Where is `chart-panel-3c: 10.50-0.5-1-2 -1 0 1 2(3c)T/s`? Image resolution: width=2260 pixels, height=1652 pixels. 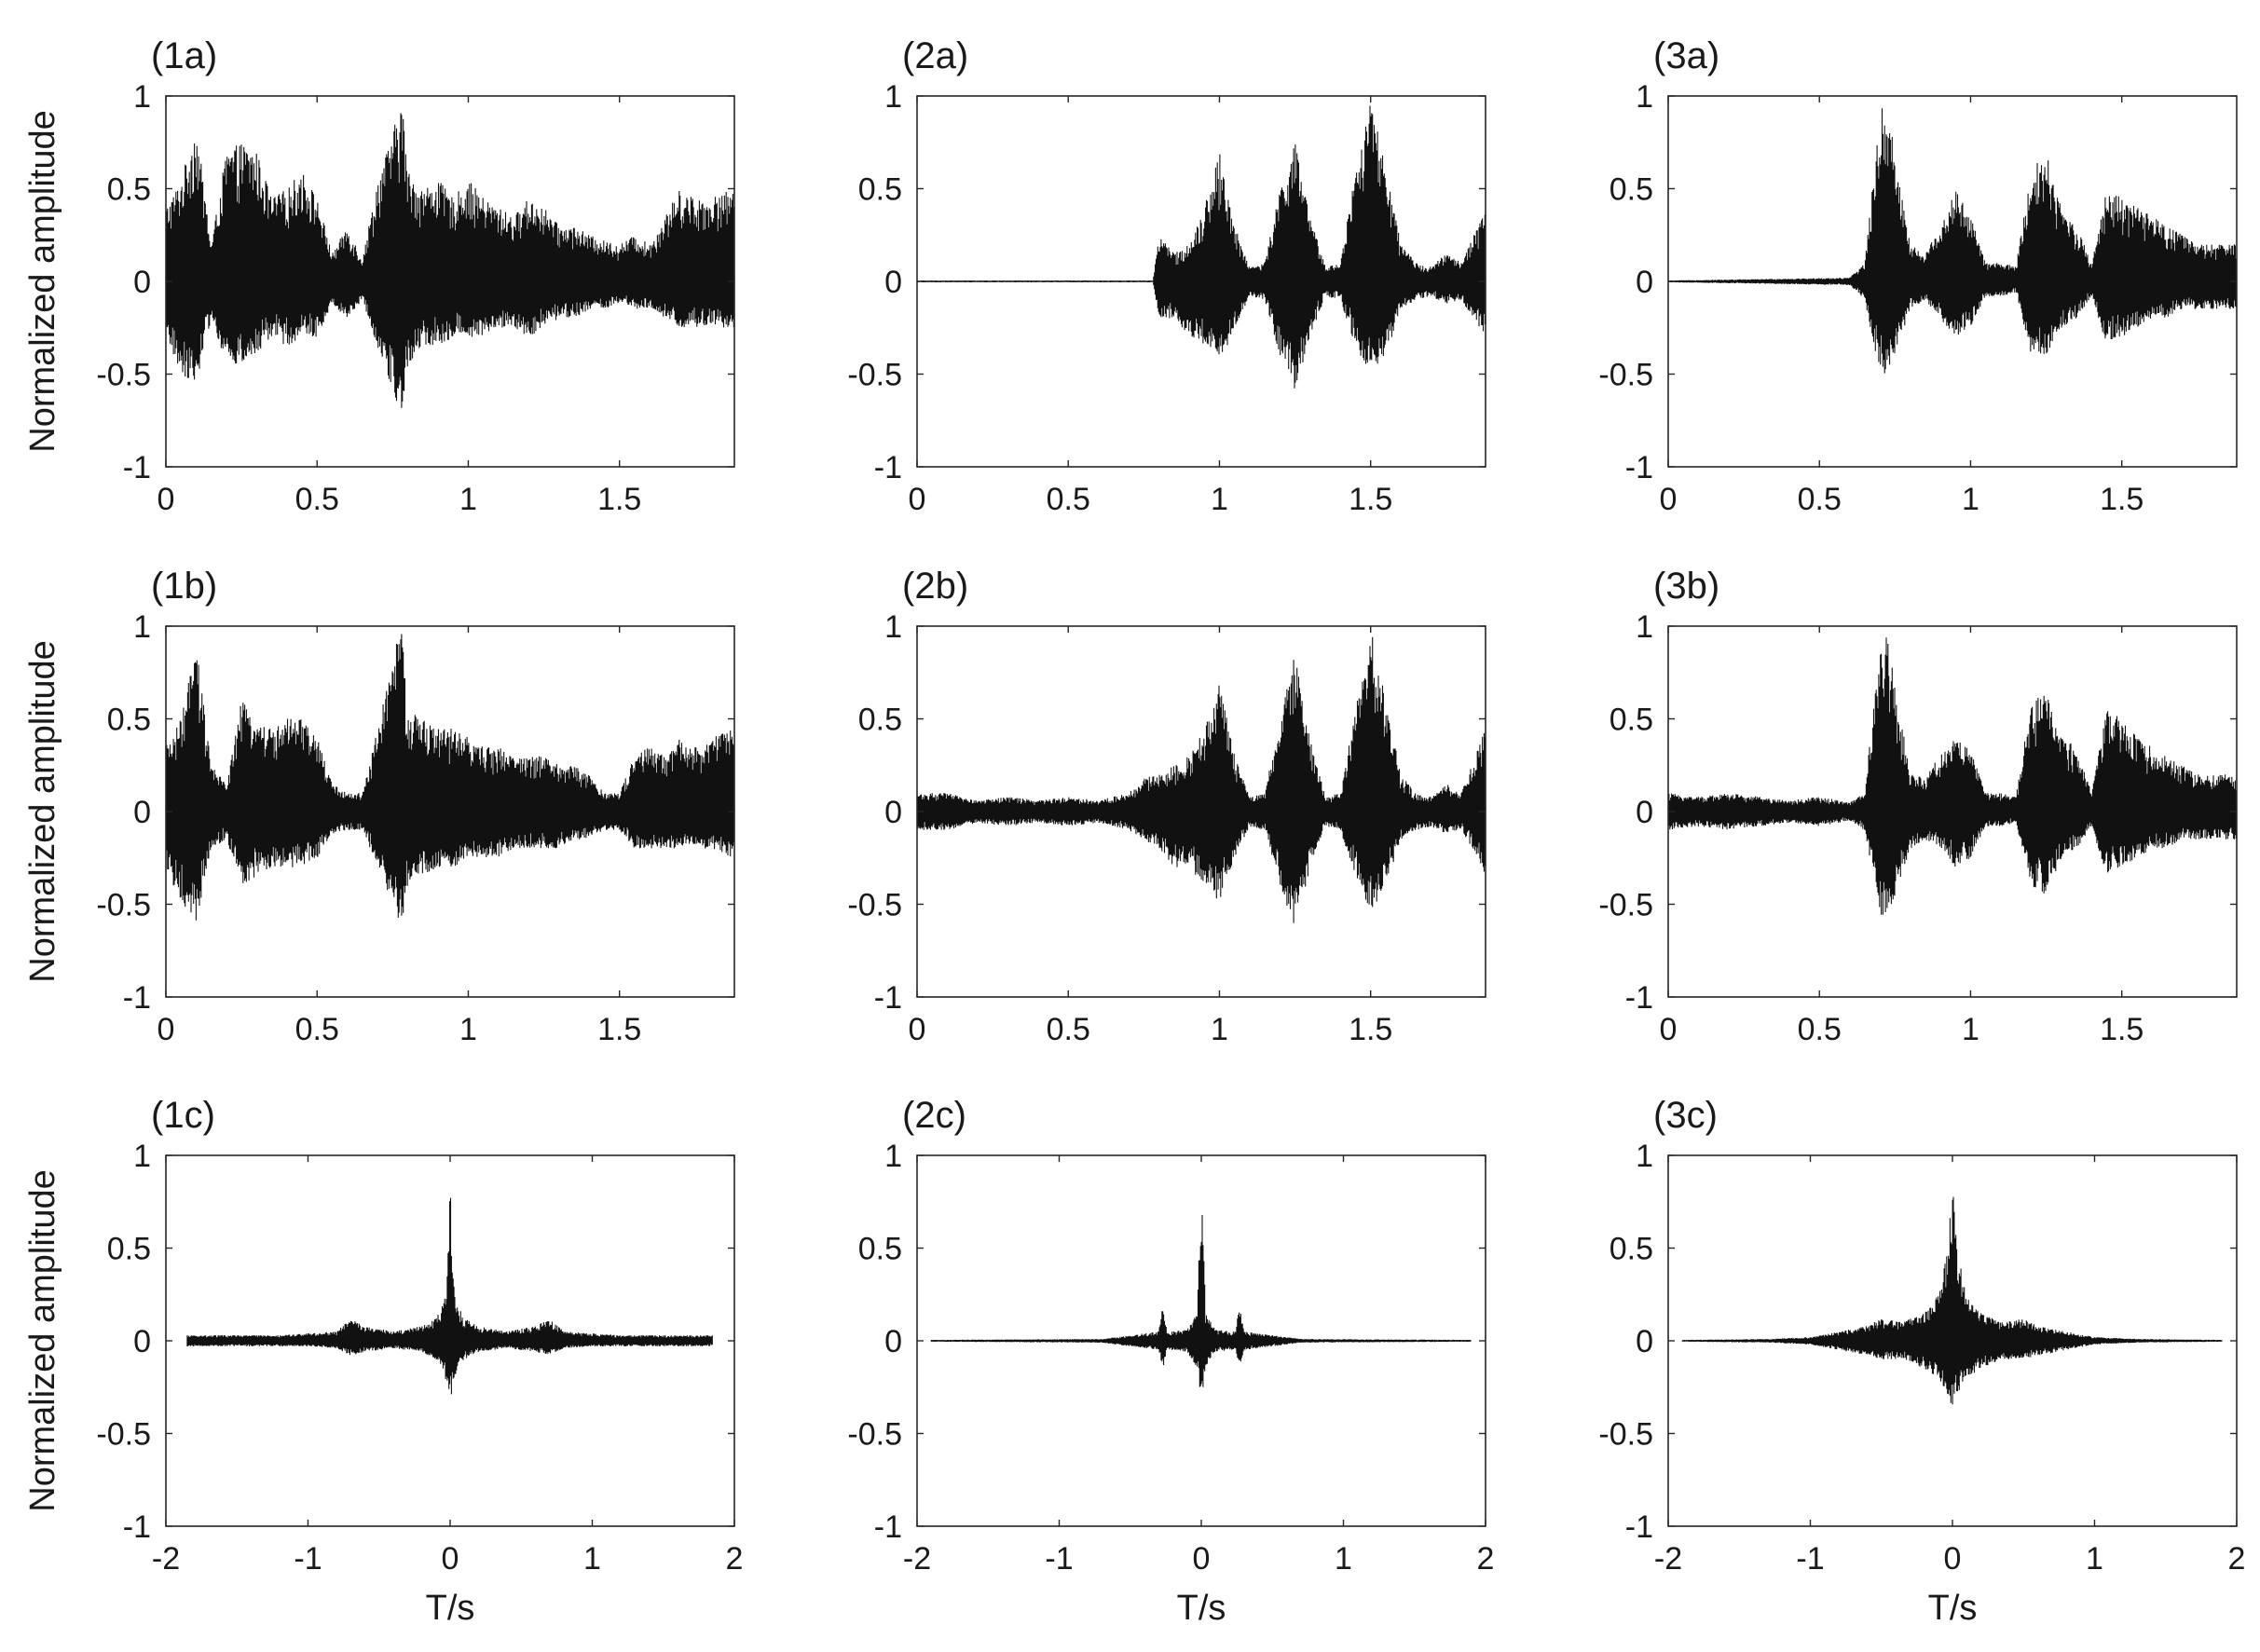
chart-panel-3c: 10.50-0.5-1-2 -1 0 1 2(3c)T/s is located at coordinates (1921, 1361).